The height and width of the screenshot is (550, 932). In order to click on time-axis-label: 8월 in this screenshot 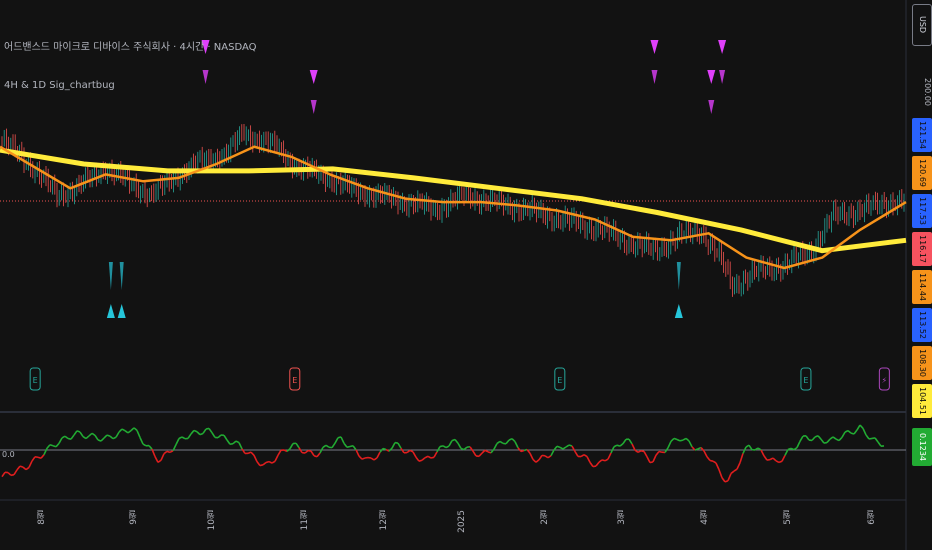, I will do `click(42, 517)`.